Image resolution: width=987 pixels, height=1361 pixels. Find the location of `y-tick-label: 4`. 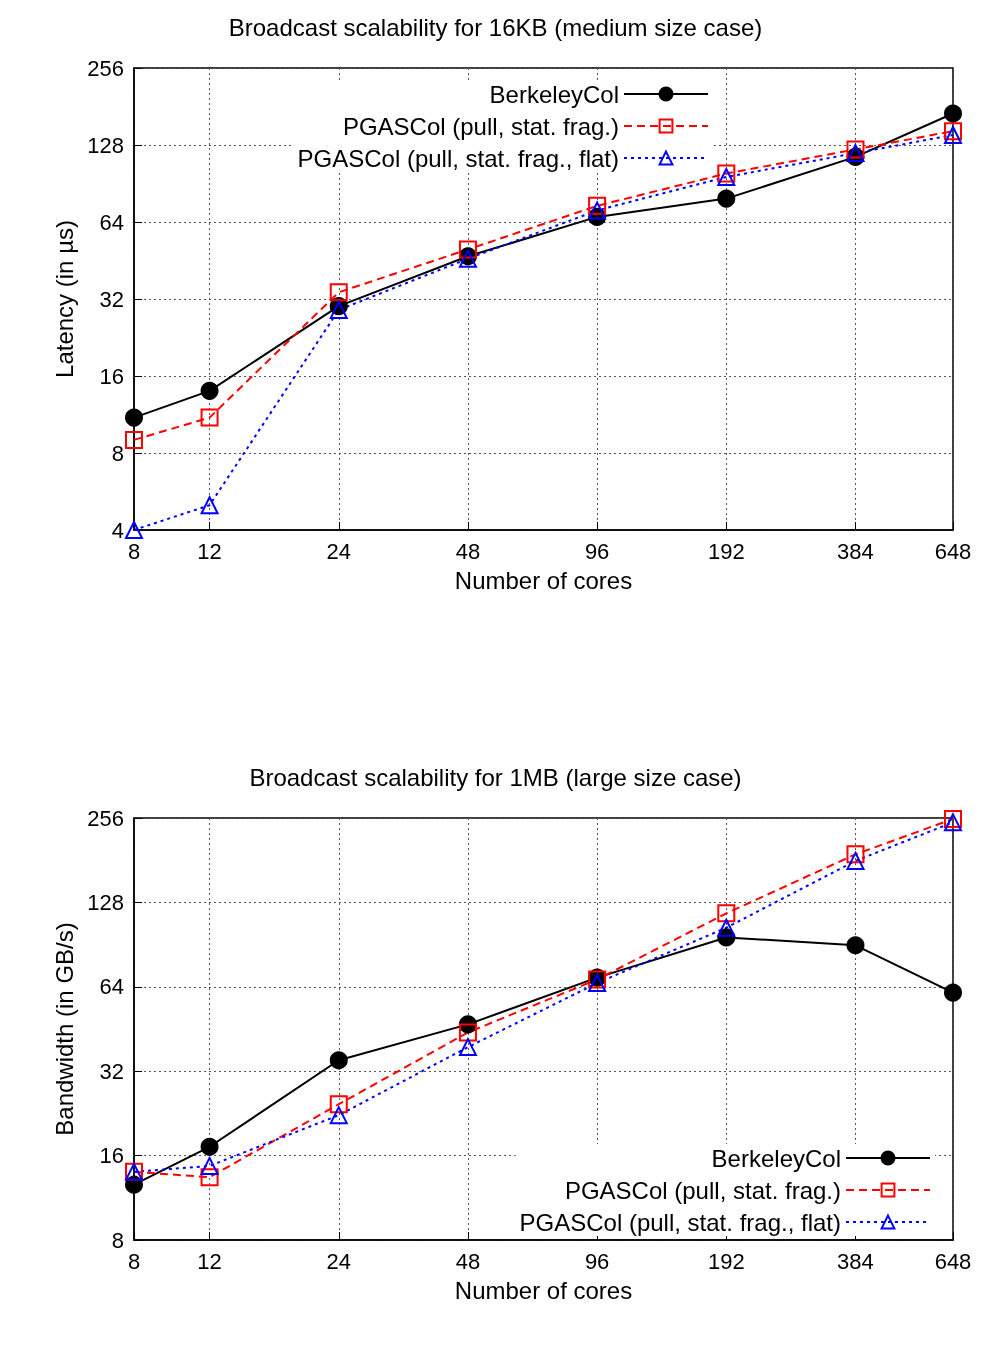

y-tick-label: 4 is located at coordinates (117, 530).